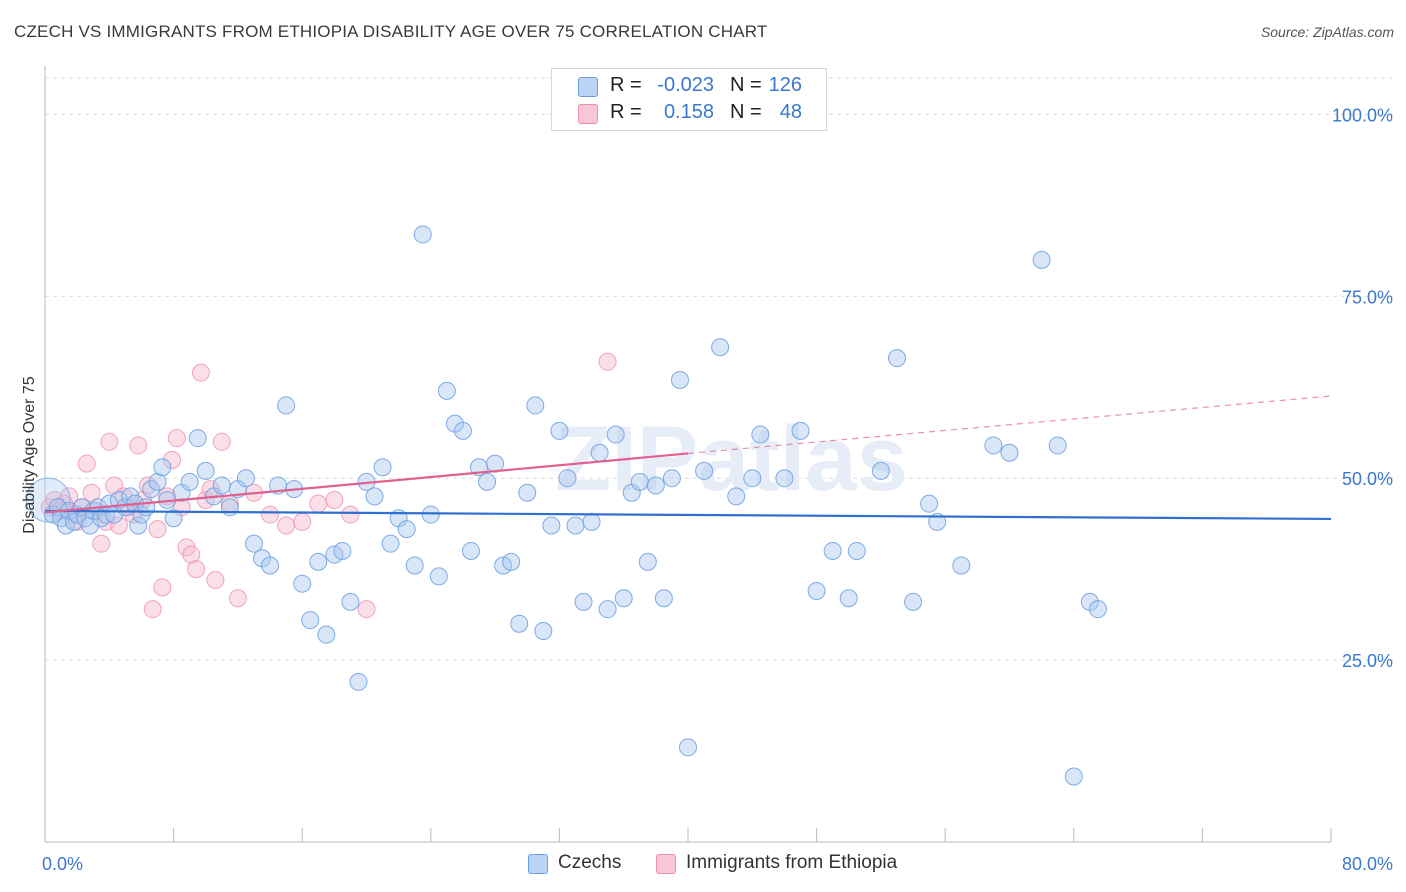 The width and height of the screenshot is (1406, 892). I want to click on y-tick-labels: 25.0% 50.0% 75.0% 100.0%, so click(1362, 388).